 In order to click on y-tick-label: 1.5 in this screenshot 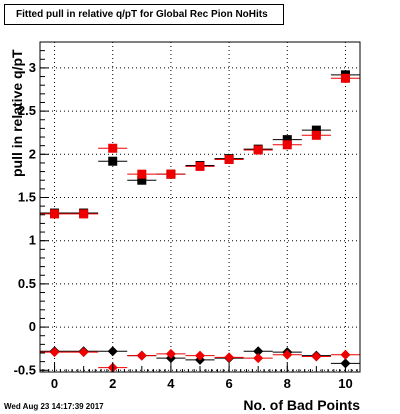, I will do `click(27, 196)`.